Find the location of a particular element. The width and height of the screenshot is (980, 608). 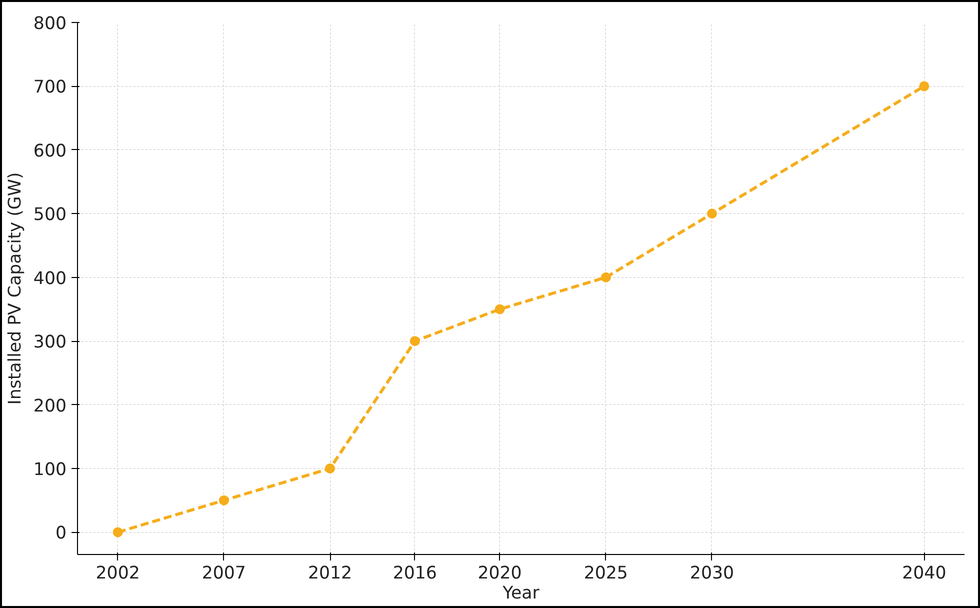

y-tick-label: 0 is located at coordinates (61, 534).